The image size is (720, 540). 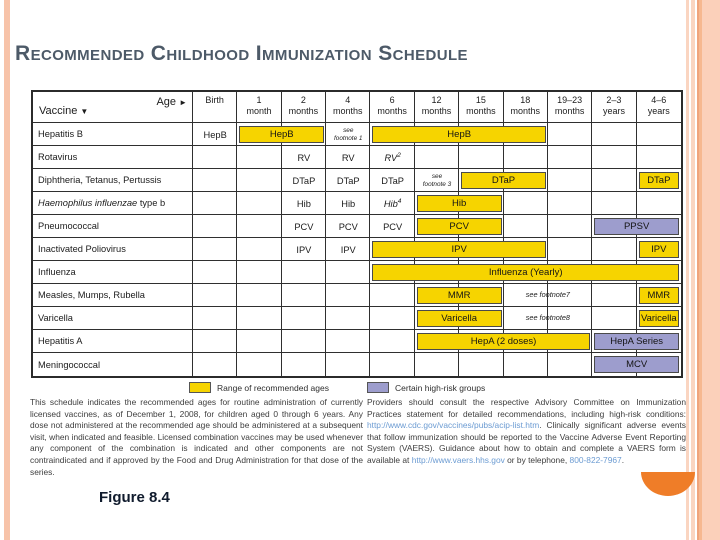 I want to click on column-header: 15 months, so click(x=481, y=107).